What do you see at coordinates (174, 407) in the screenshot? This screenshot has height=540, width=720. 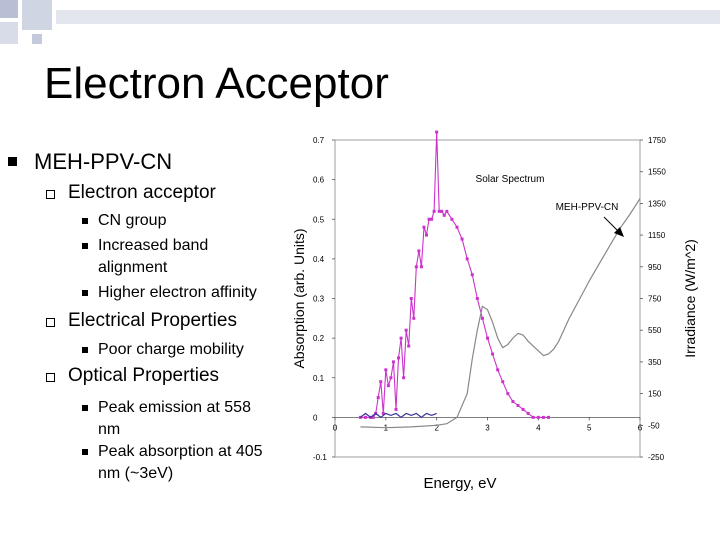 I see `item-peak-emission: Peak emission at 558` at bounding box center [174, 407].